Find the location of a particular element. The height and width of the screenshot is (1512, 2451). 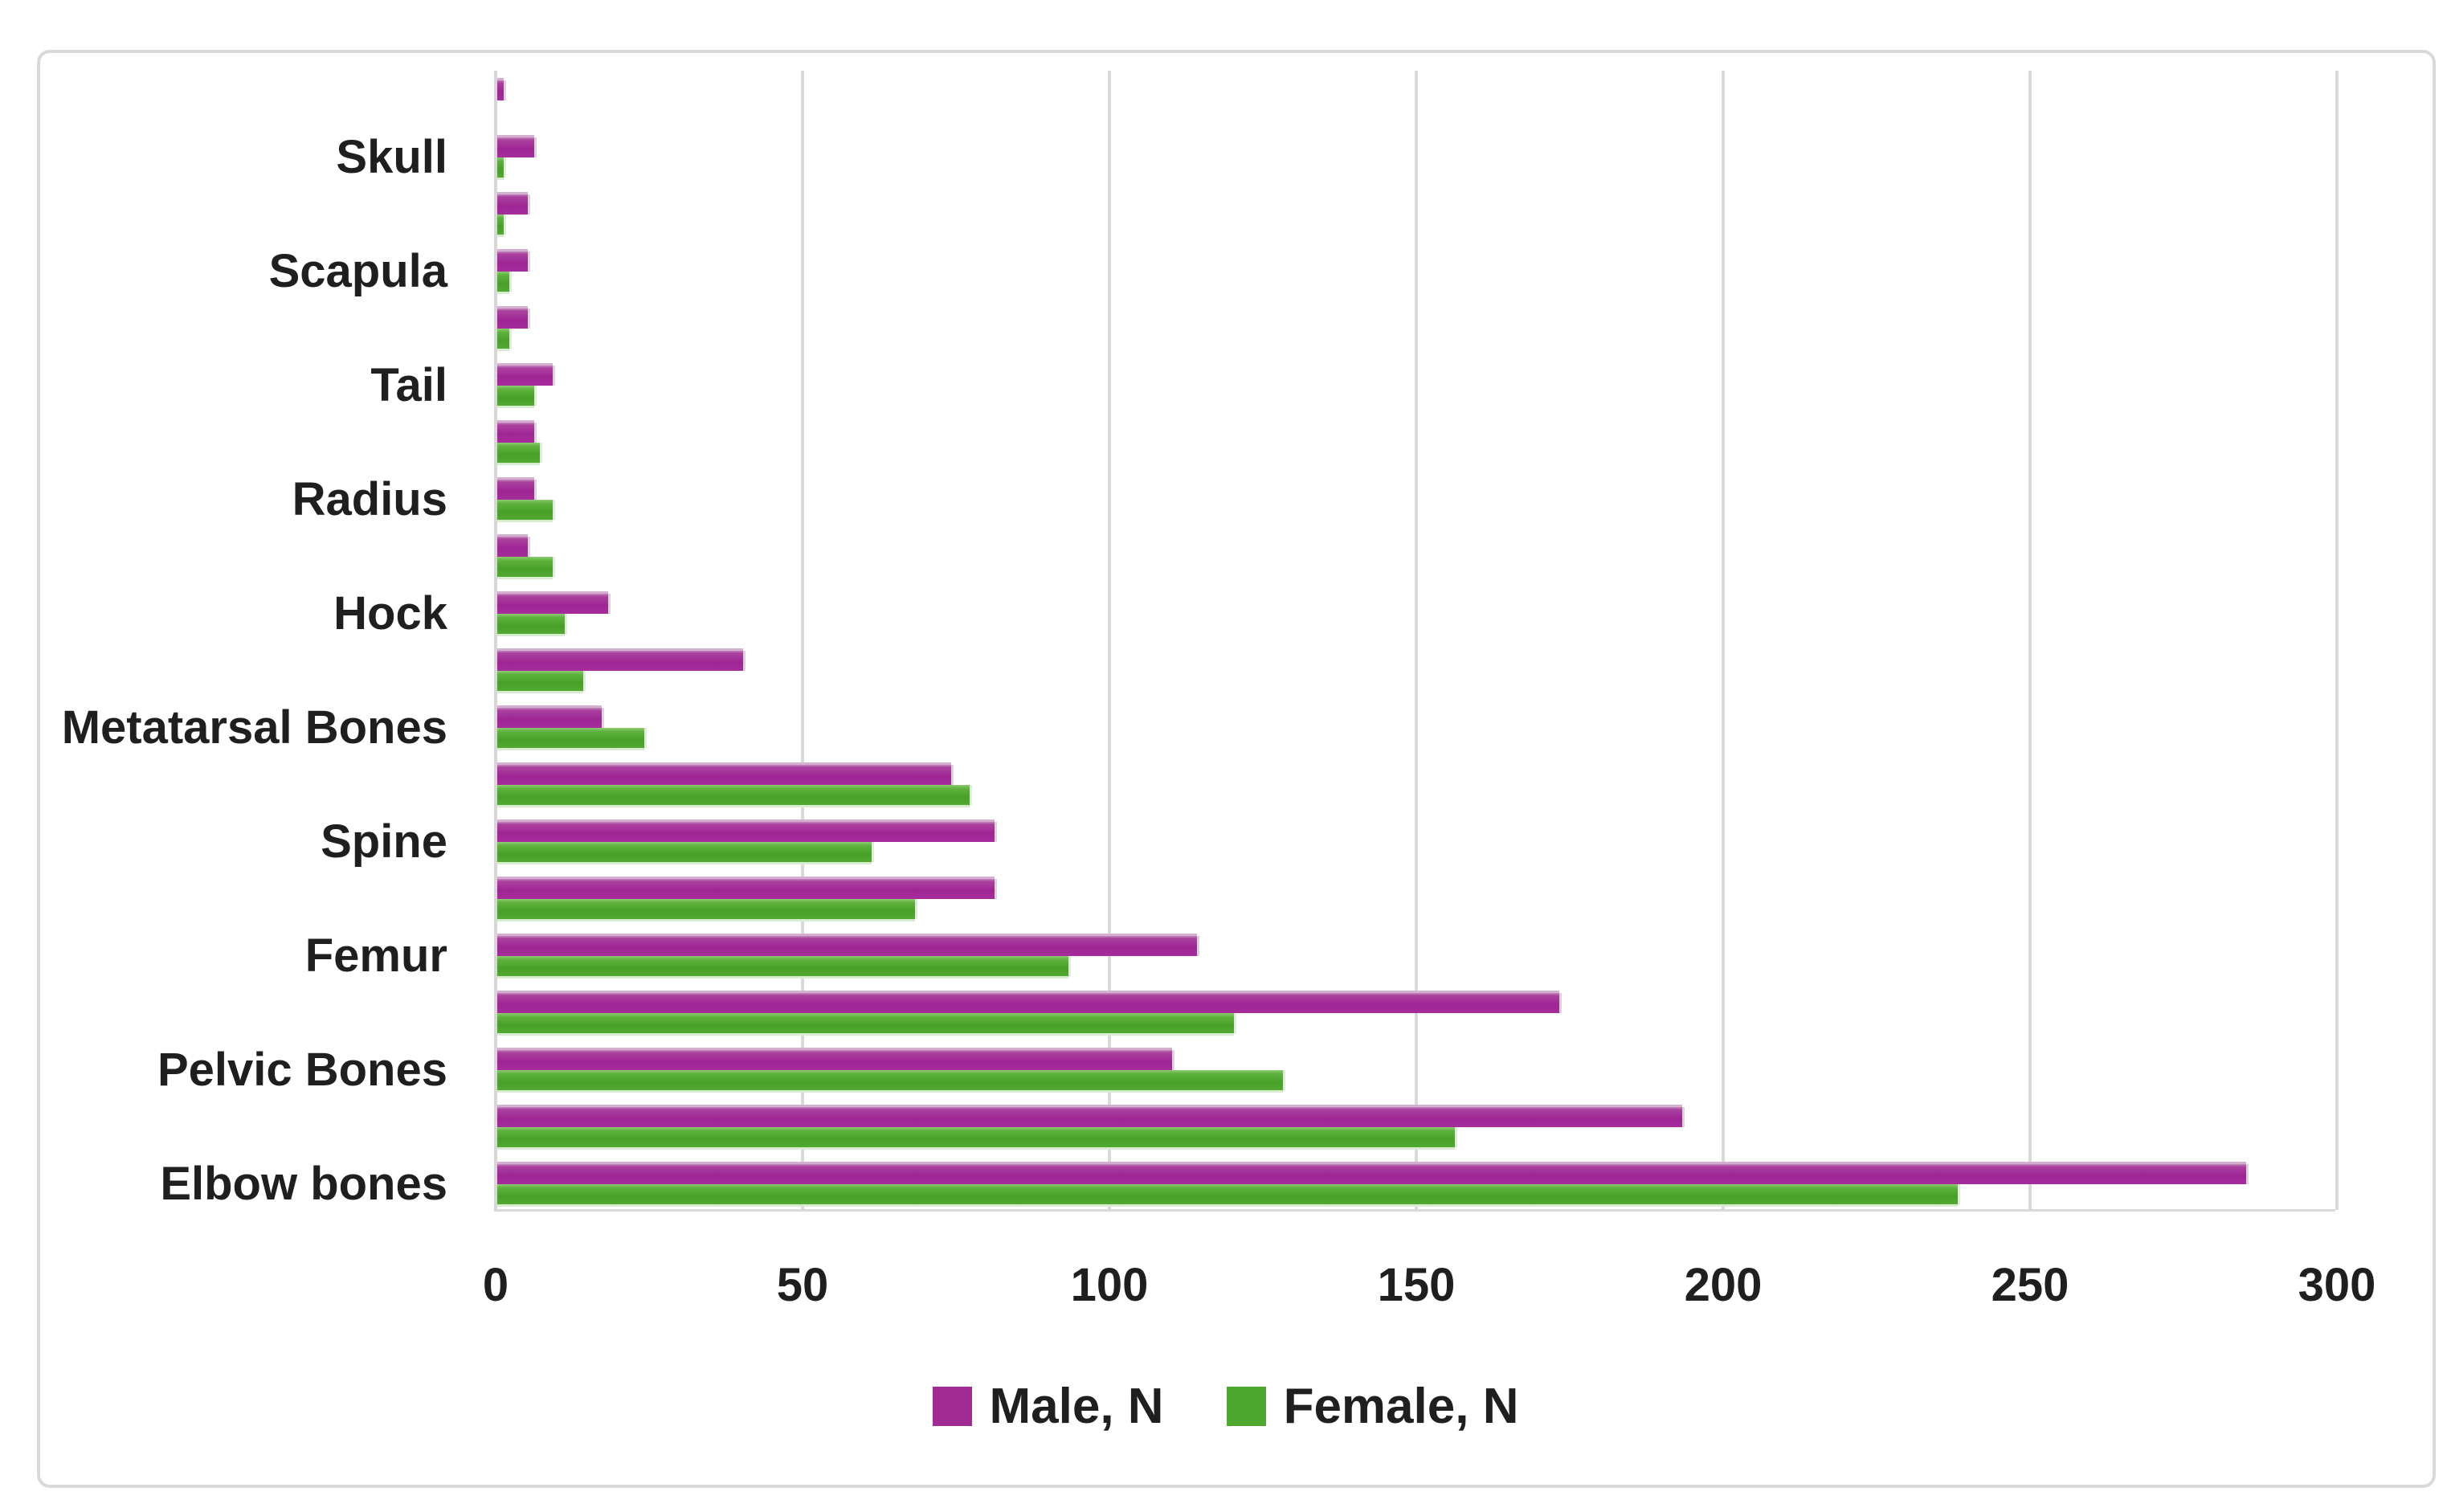

bar-female-Femur is located at coordinates (782, 966).